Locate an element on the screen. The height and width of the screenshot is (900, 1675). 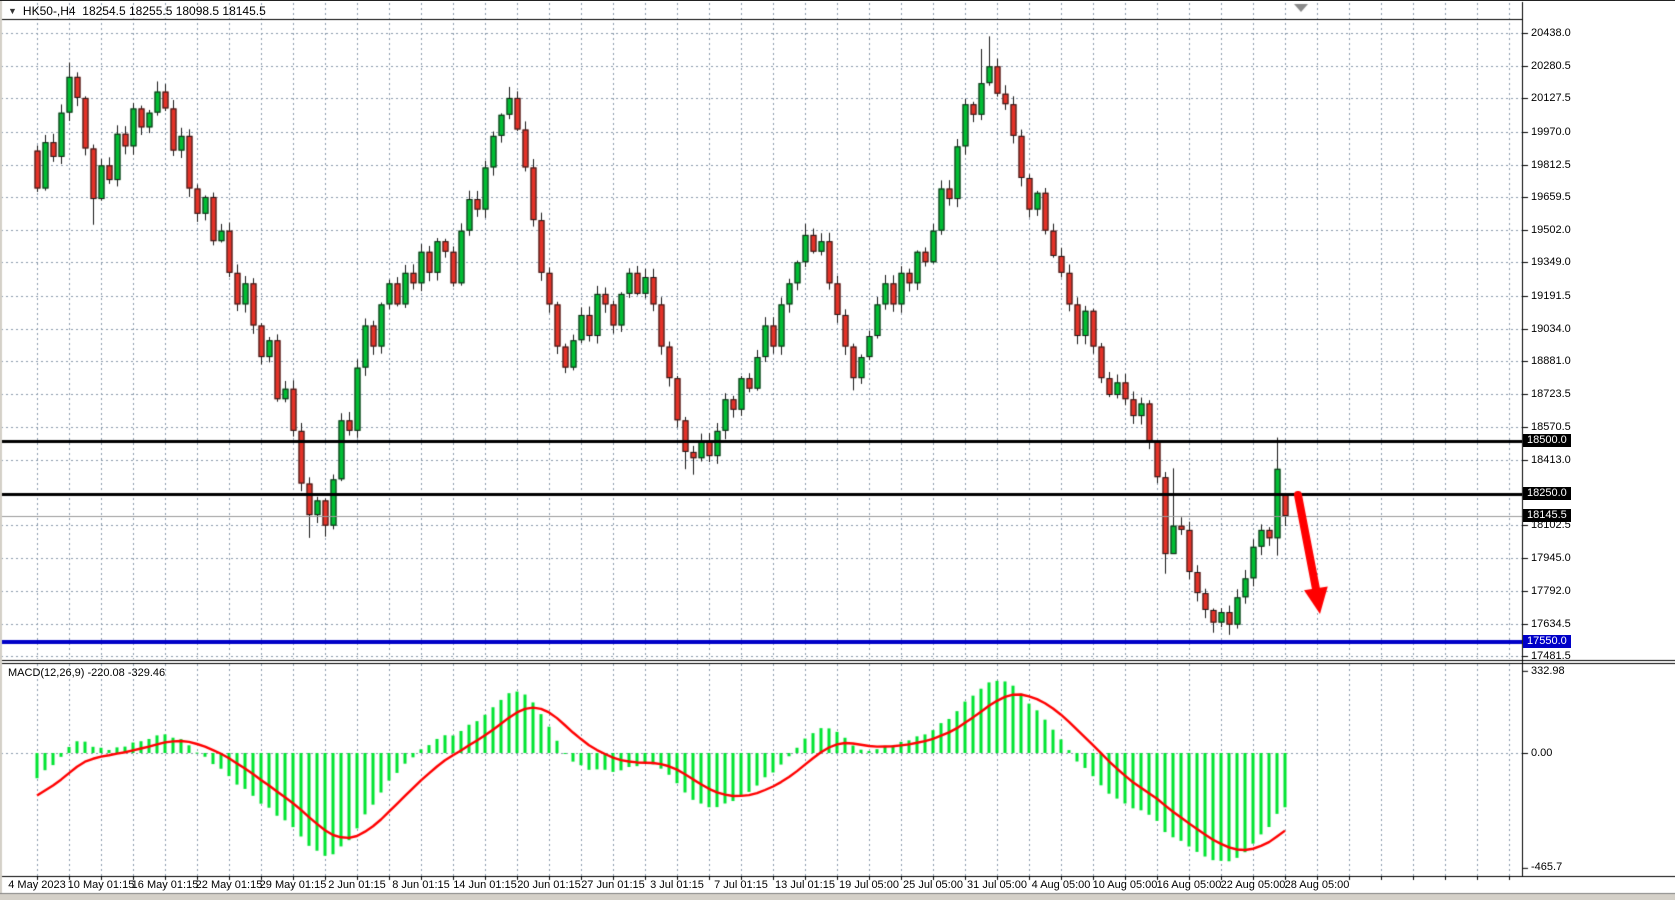
price-line-badge: 18500.0 is located at coordinates (1547, 441).